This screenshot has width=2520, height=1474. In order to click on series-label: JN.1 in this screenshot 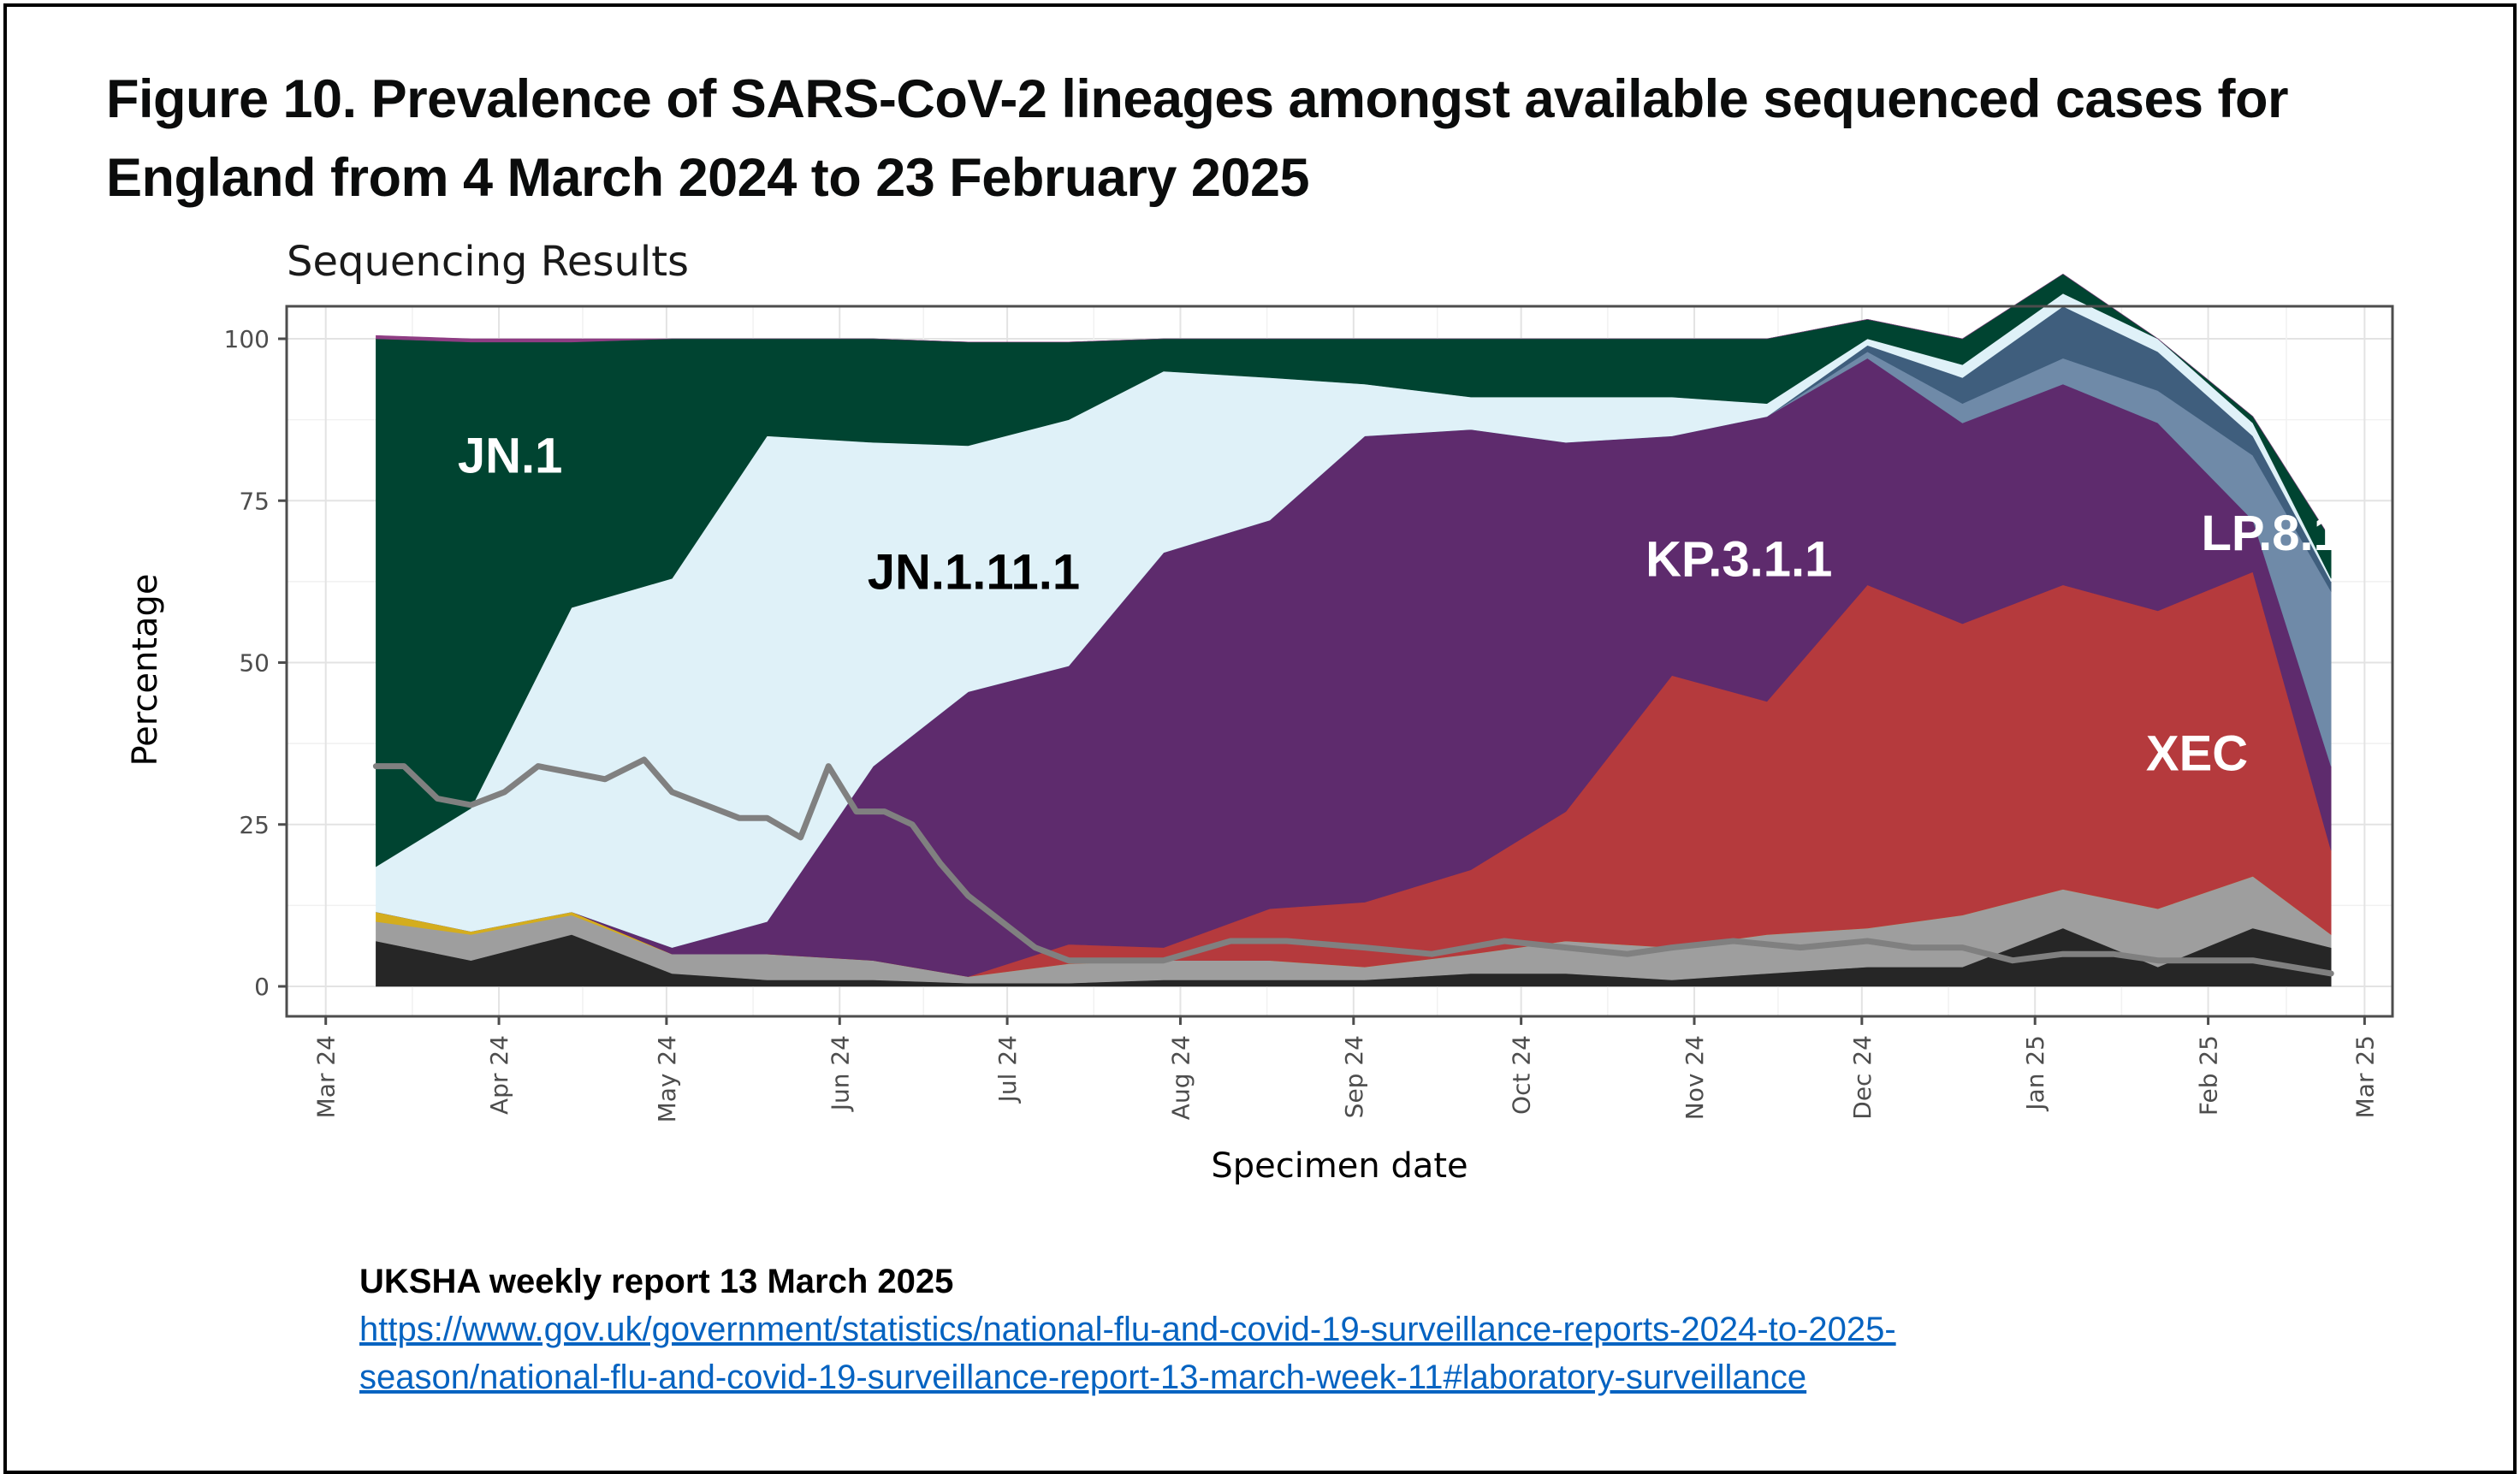, I will do `click(511, 455)`.